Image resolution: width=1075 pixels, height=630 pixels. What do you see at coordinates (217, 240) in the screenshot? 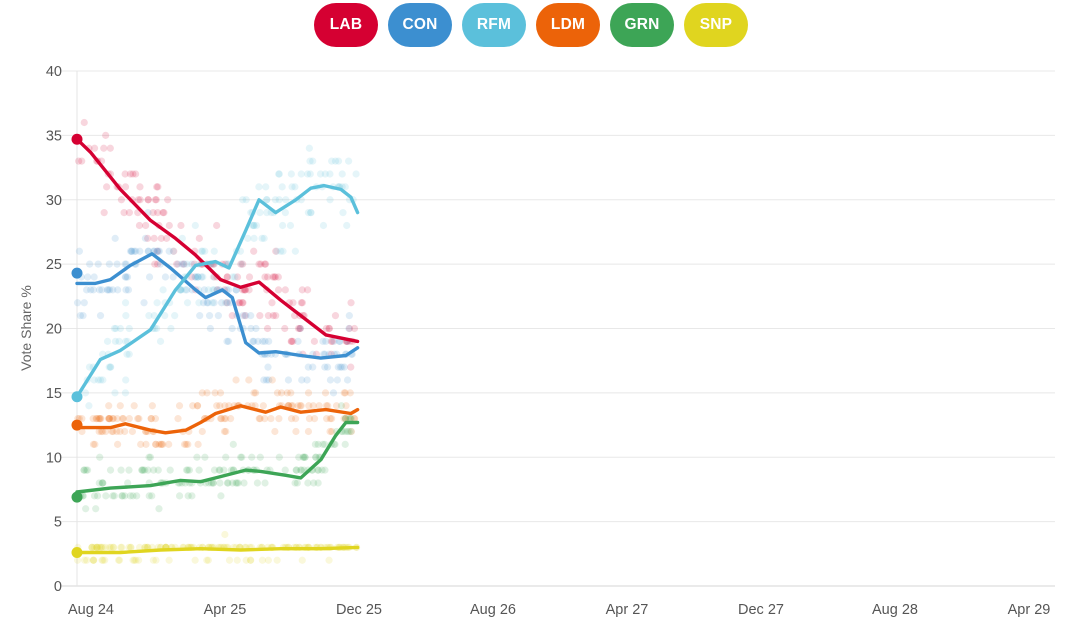
I see `trend-line-lab` at bounding box center [217, 240].